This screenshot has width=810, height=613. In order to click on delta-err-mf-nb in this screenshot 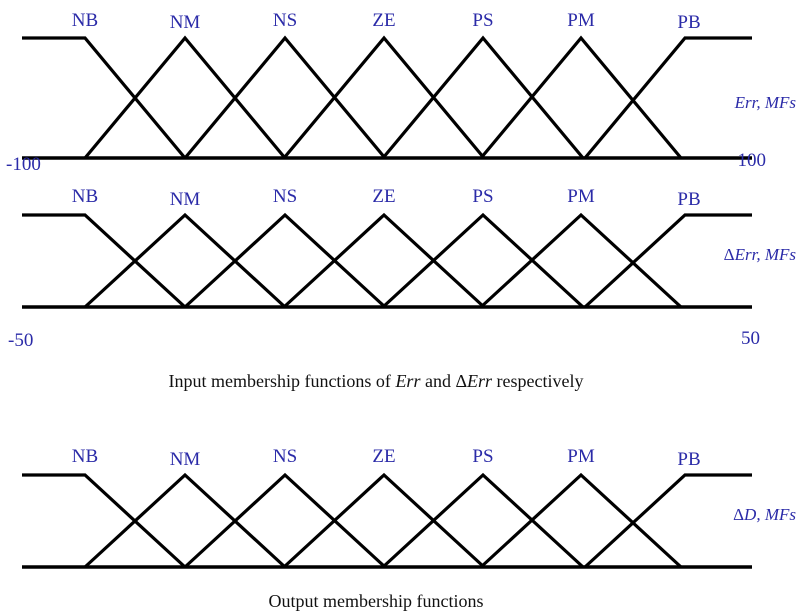, I will do `click(104, 261)`.